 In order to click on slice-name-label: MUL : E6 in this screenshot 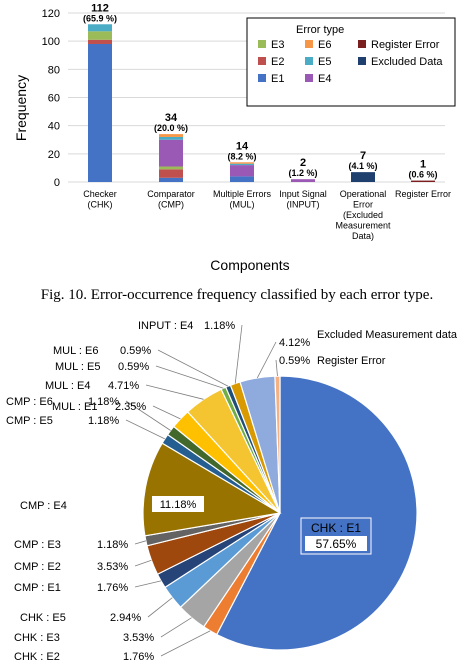, I will do `click(75, 351)`.